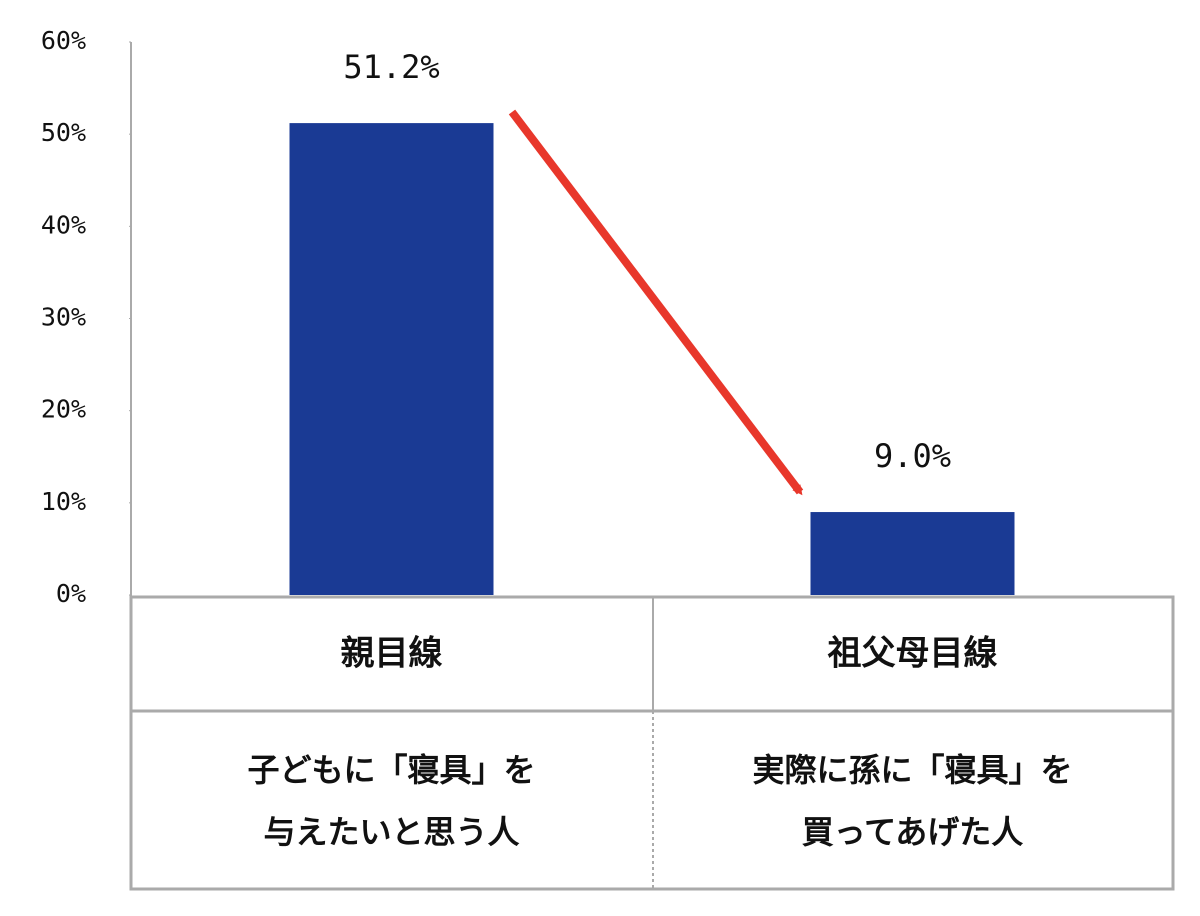  I want to click on value-label: 51.2%, so click(391, 67).